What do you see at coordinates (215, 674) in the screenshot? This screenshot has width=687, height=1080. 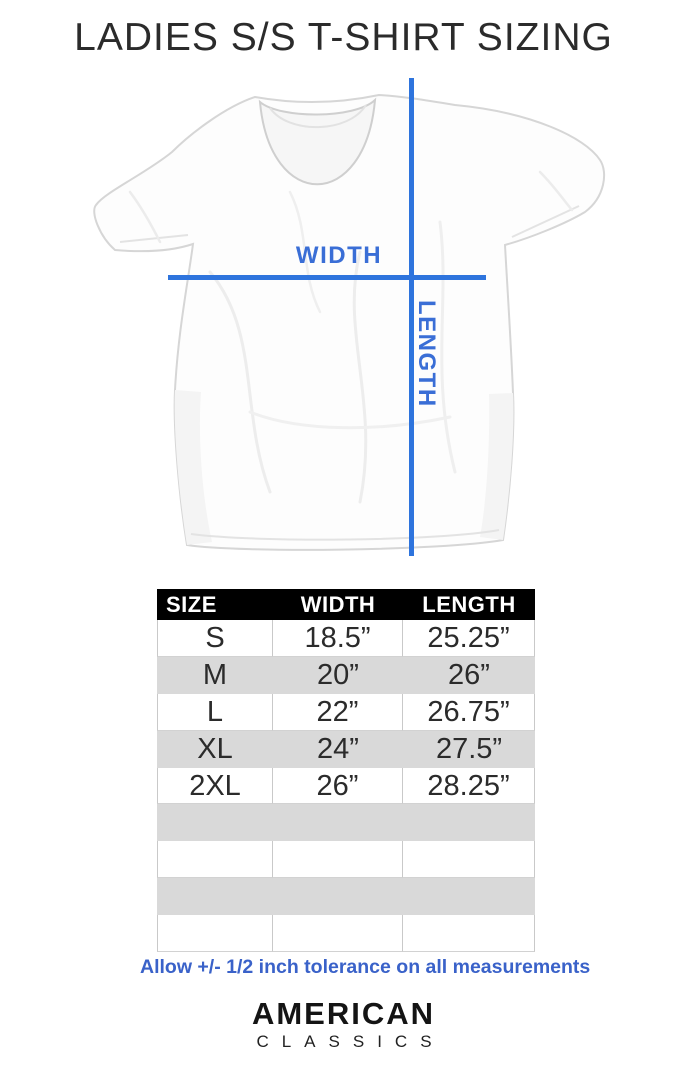 I see `table-cell: M` at bounding box center [215, 674].